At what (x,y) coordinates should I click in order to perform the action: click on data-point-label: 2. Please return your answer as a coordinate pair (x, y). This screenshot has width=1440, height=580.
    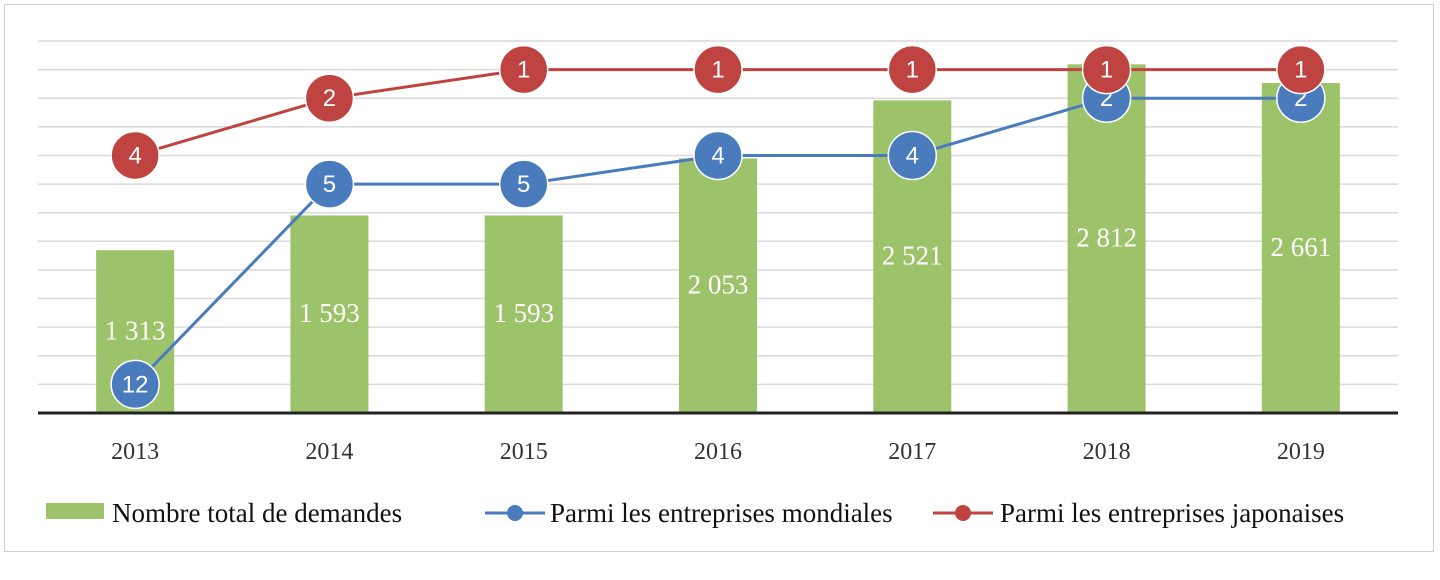
    Looking at the image, I should click on (329, 98).